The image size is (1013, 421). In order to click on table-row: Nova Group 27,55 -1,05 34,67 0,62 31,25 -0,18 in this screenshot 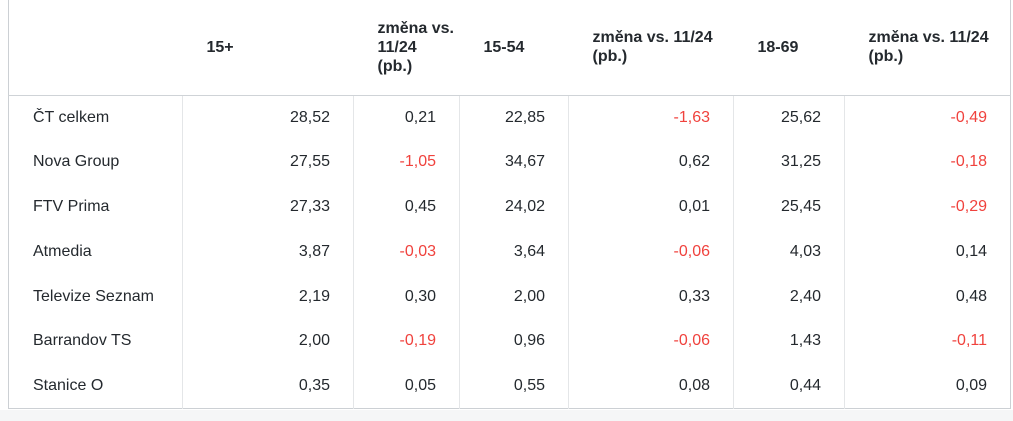, I will do `click(509, 162)`.